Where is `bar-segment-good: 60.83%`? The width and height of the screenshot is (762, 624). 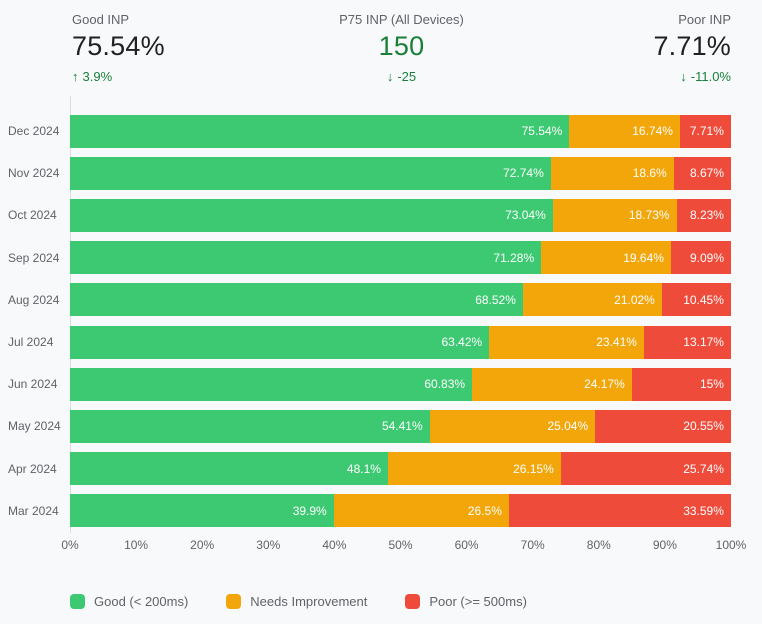 bar-segment-good: 60.83% is located at coordinates (271, 384).